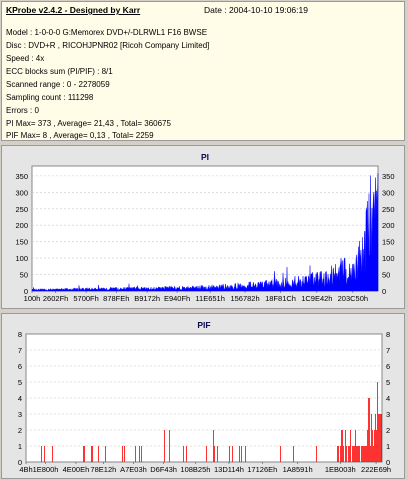 Image resolution: width=408 pixels, height=480 pixels. Describe the element at coordinates (59, 71) in the screenshot. I see `info-ecc-blocks: ECC blocks sum (PI/PIF) : 8/1` at that location.